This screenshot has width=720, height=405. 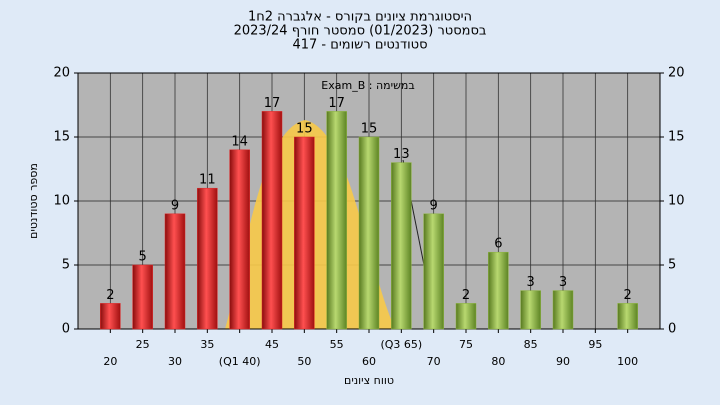 What do you see at coordinates (434, 361) in the screenshot?
I see `x-tick-label: 70` at bounding box center [434, 361].